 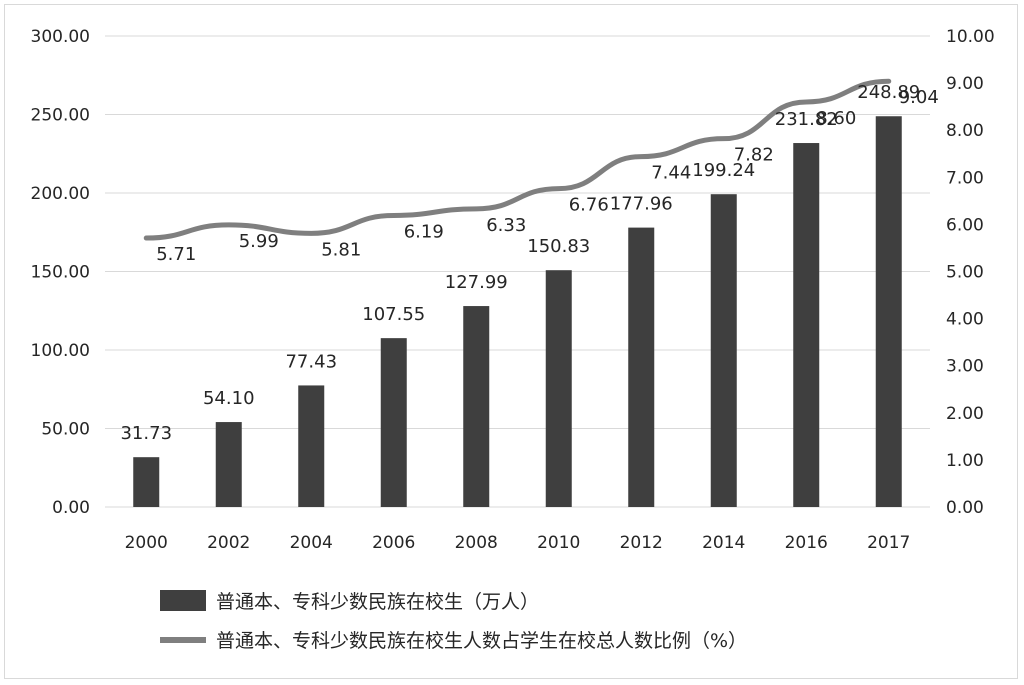 What do you see at coordinates (723, 170) in the screenshot?
I see `bar-data-label: 199.24` at bounding box center [723, 170].